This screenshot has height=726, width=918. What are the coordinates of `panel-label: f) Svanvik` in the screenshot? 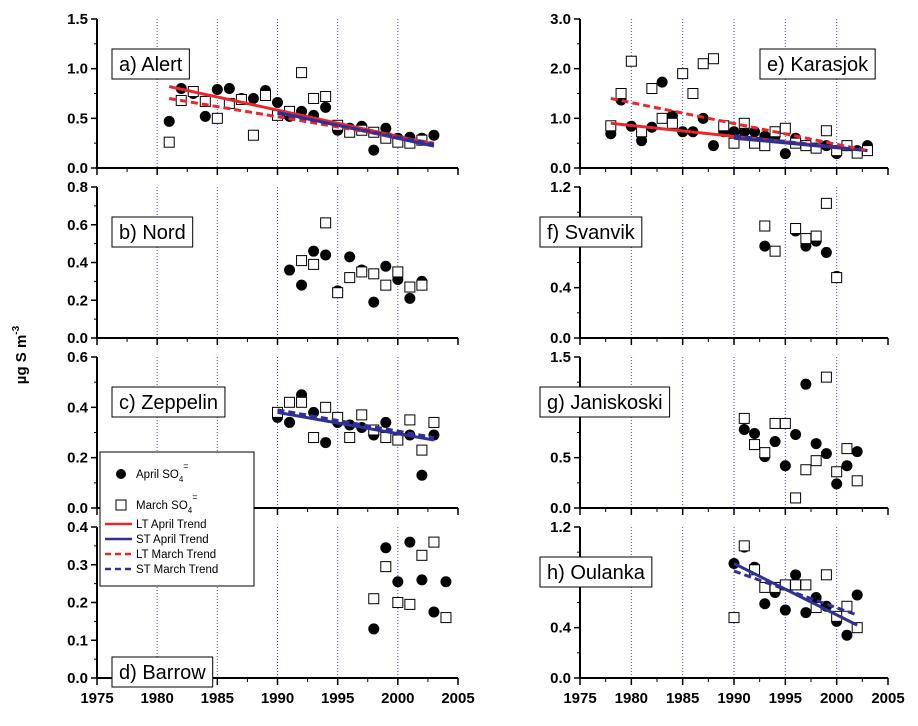 It's located at (591, 233).